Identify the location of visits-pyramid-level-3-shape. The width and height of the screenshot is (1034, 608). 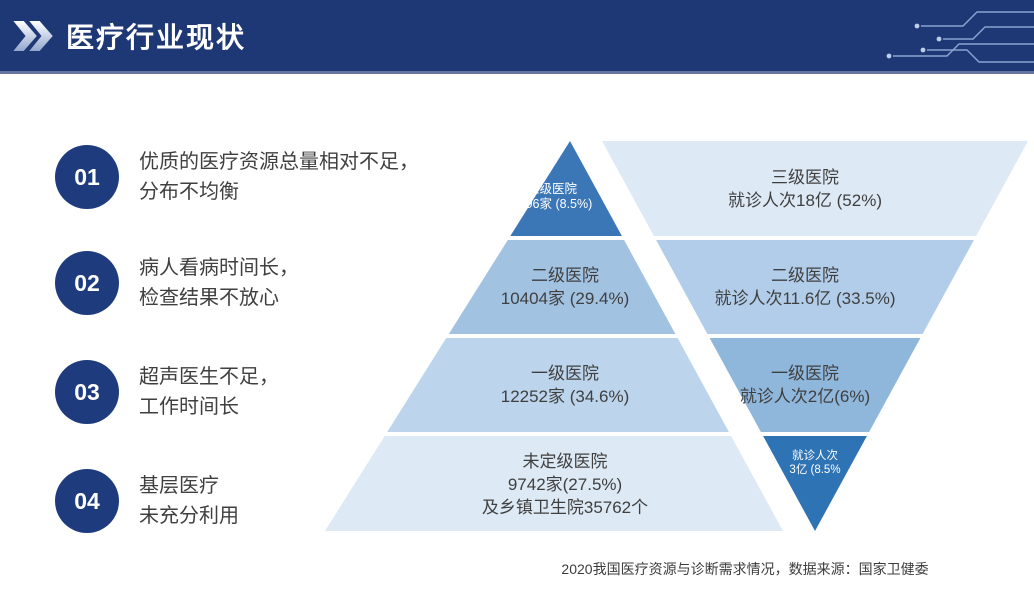
(815, 385).